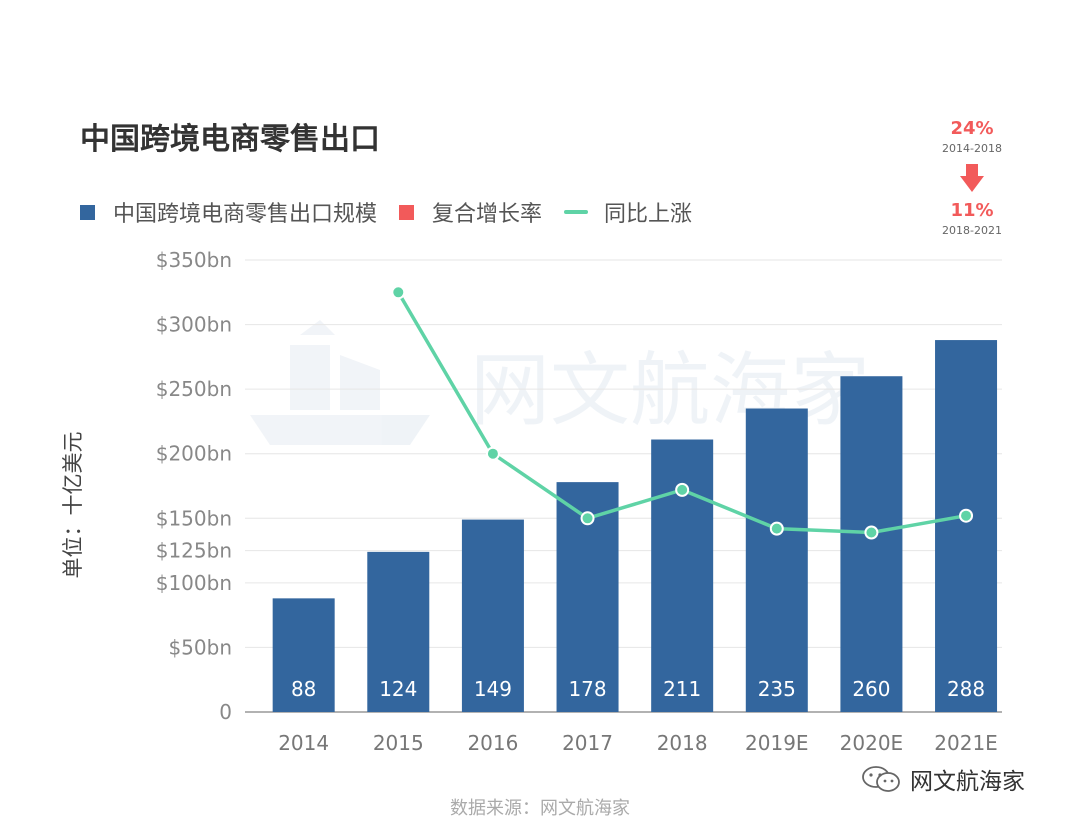  What do you see at coordinates (972, 210) in the screenshot?
I see `cagr-second-value: 11%` at bounding box center [972, 210].